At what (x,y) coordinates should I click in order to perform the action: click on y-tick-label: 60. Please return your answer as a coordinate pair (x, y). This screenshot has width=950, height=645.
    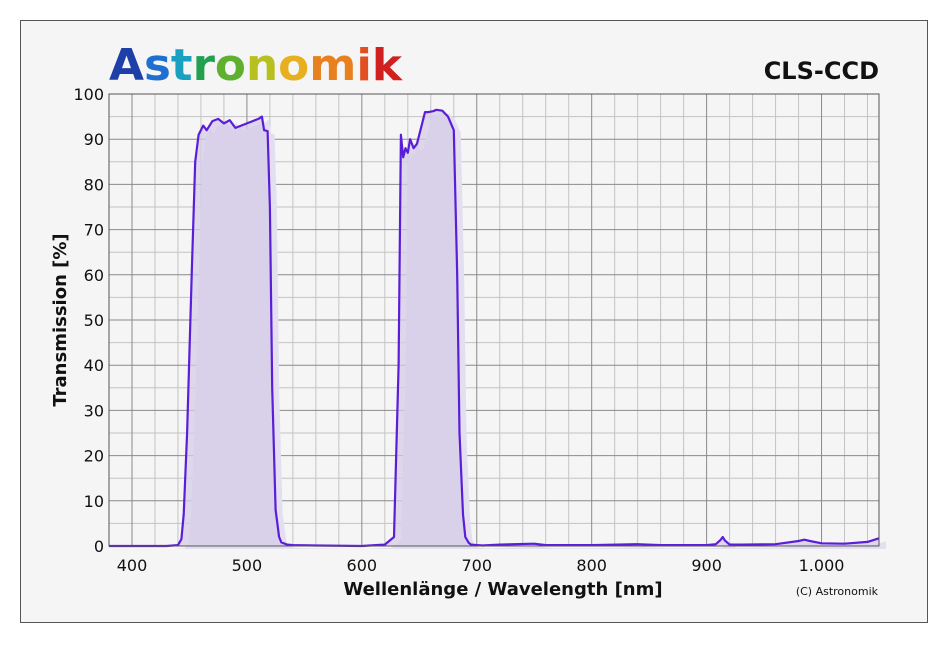
    Looking at the image, I should click on (94, 275).